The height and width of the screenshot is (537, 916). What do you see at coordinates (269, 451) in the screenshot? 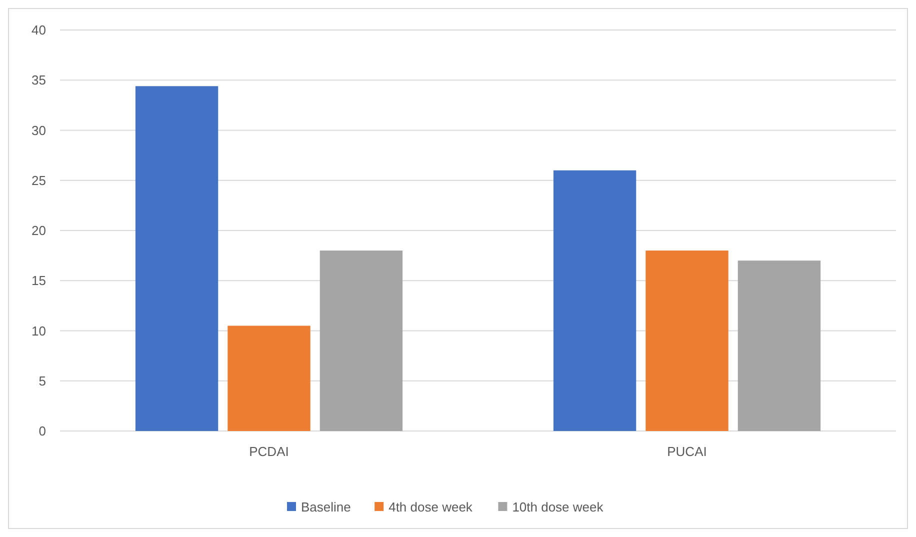
I see `x-tick-label: PCDAI` at bounding box center [269, 451].